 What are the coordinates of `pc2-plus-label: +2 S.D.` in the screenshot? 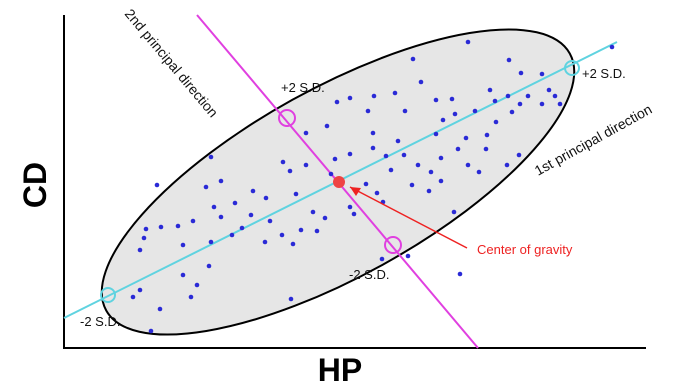 It's located at (303, 87).